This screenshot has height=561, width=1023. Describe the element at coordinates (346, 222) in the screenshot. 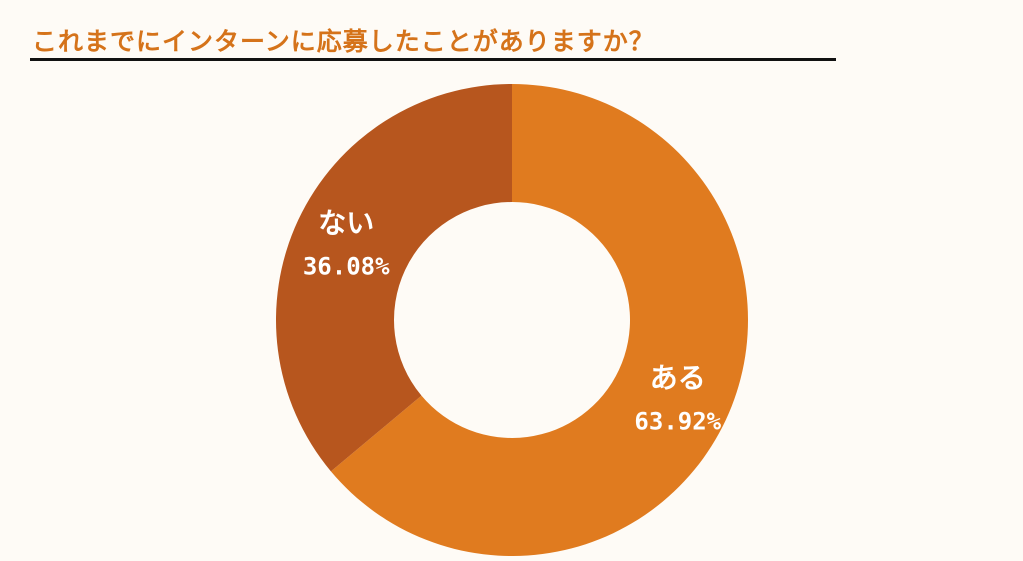

I see `slice-category-label: ない` at that location.